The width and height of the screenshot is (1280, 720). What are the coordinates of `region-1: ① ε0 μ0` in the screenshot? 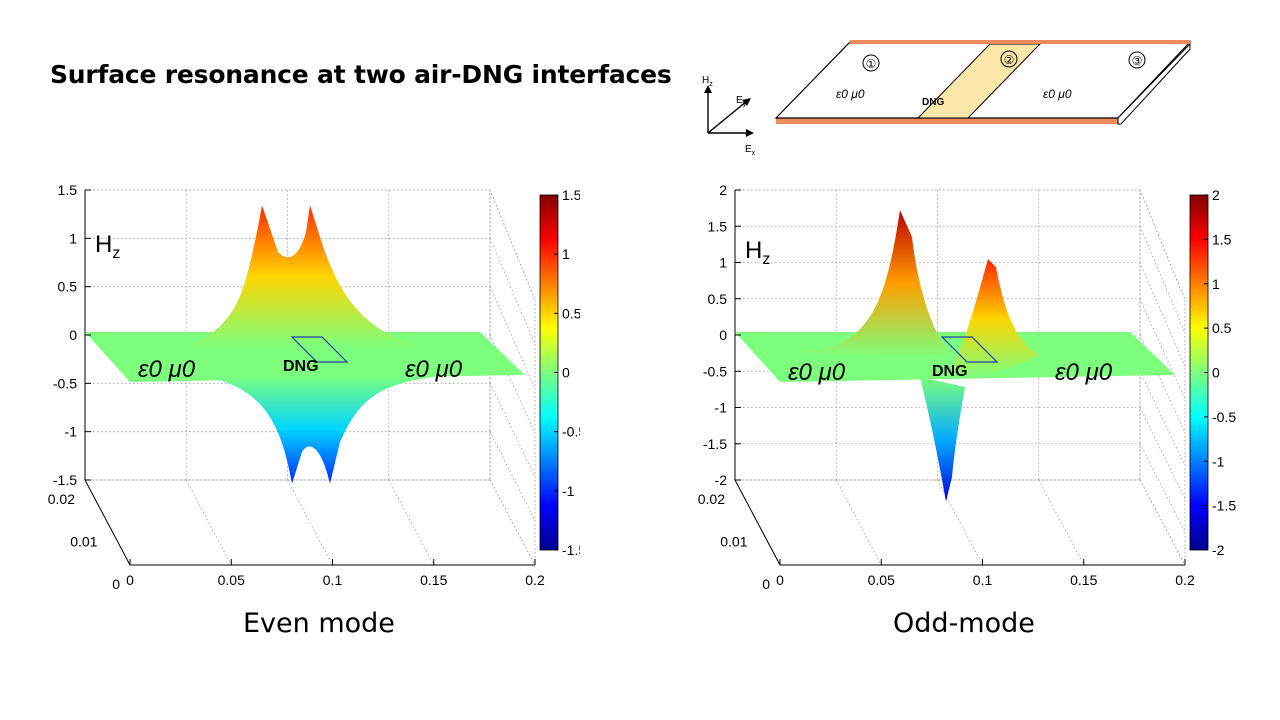 It's located at (858, 77).